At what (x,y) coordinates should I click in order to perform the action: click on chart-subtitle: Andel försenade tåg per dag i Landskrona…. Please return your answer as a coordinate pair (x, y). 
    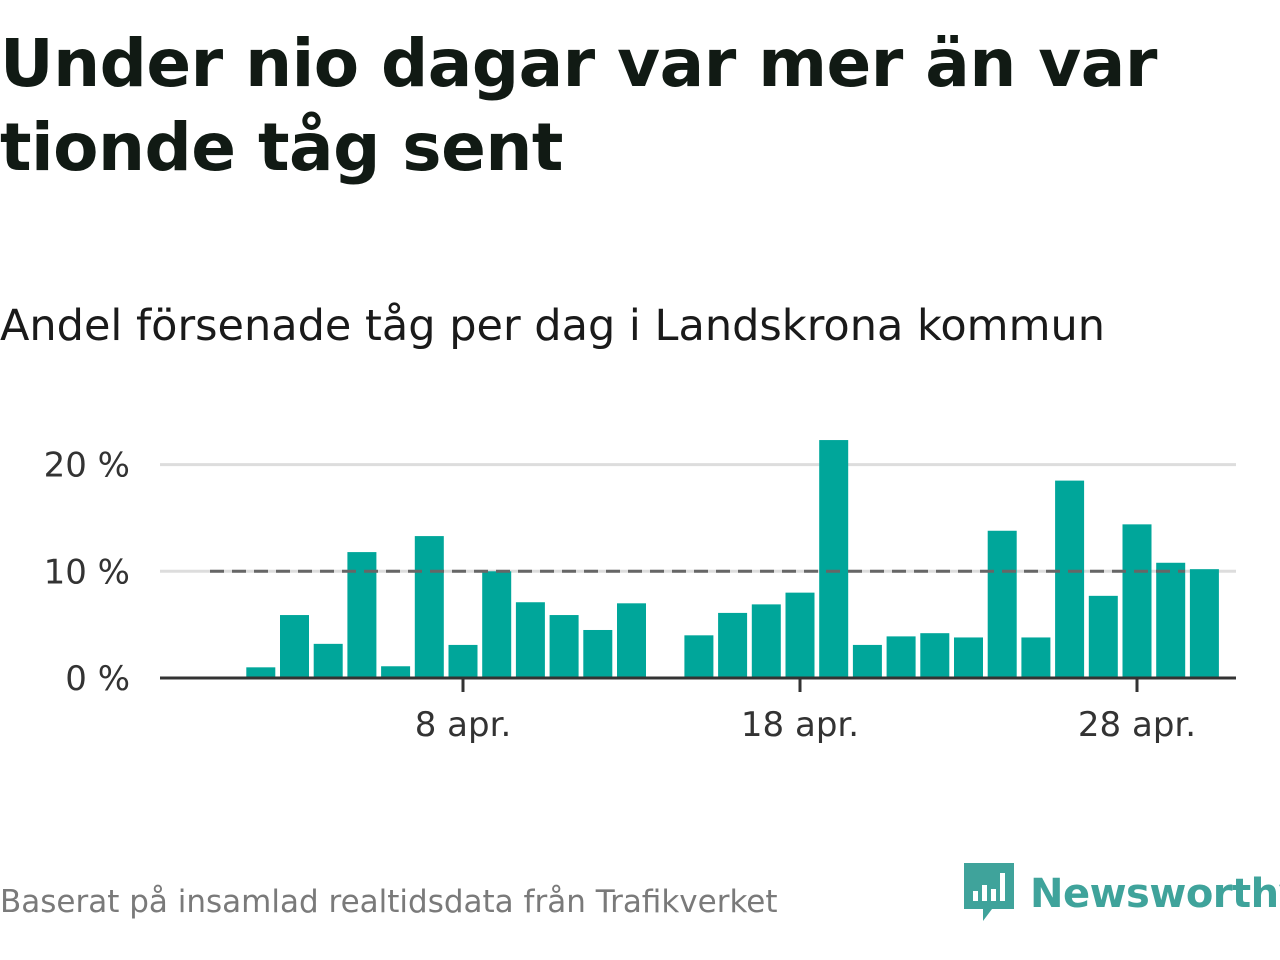
    Looking at the image, I should click on (552, 326).